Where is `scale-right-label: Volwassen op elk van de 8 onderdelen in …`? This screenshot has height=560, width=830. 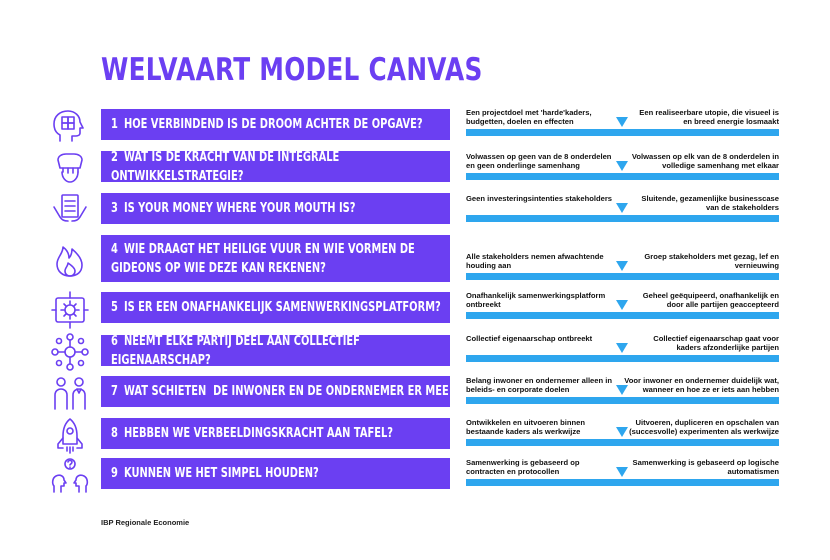 scale-right-label: Volwassen op elk van de 8 onderdelen in … is located at coordinates (705, 161).